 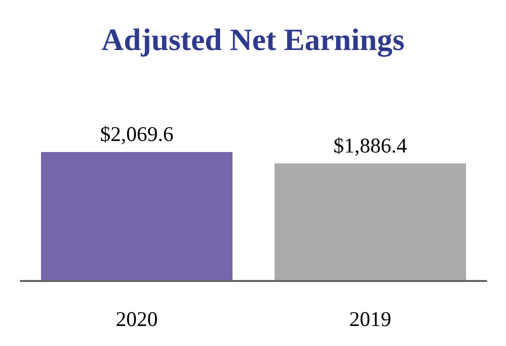 What do you see at coordinates (137, 319) in the screenshot?
I see `x-tick-label: 2020` at bounding box center [137, 319].